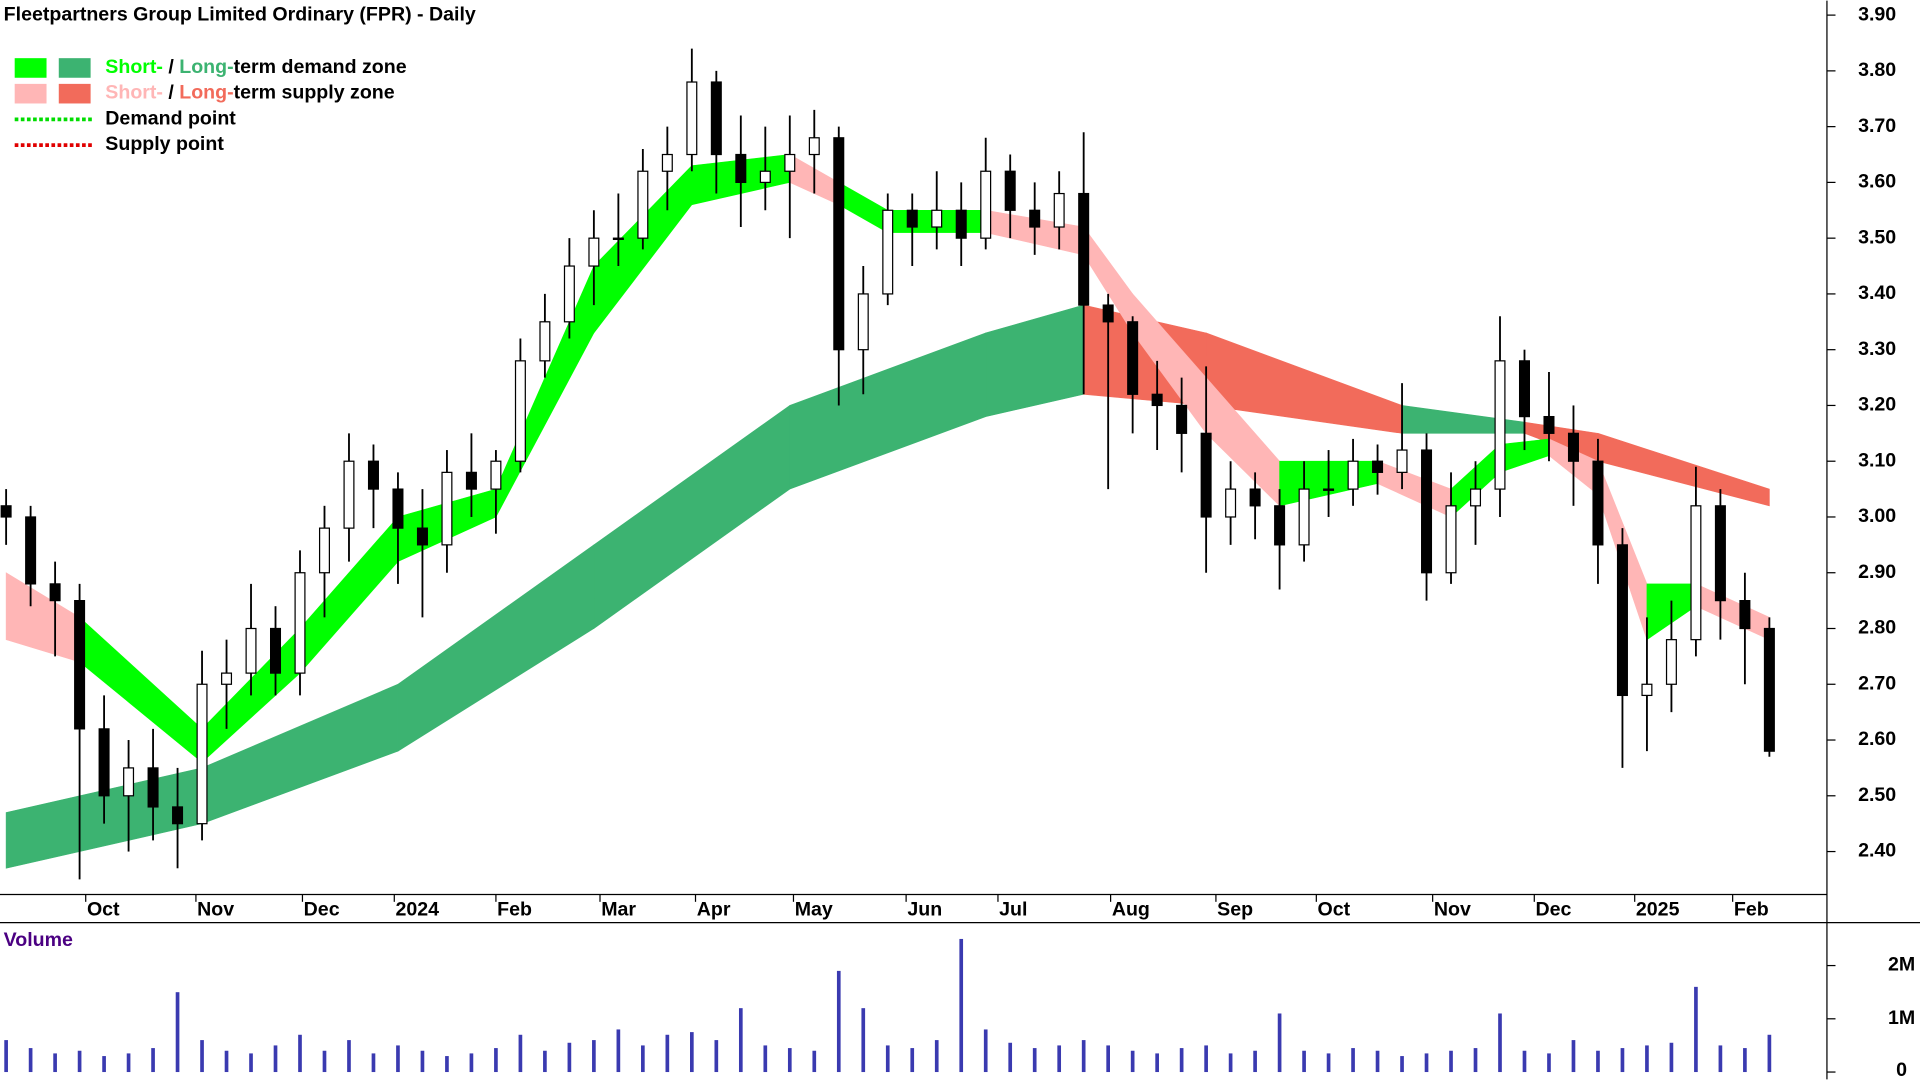 The image size is (1920, 1080). Describe the element at coordinates (206, 93) in the screenshot. I see `legend-text: Long-` at that location.